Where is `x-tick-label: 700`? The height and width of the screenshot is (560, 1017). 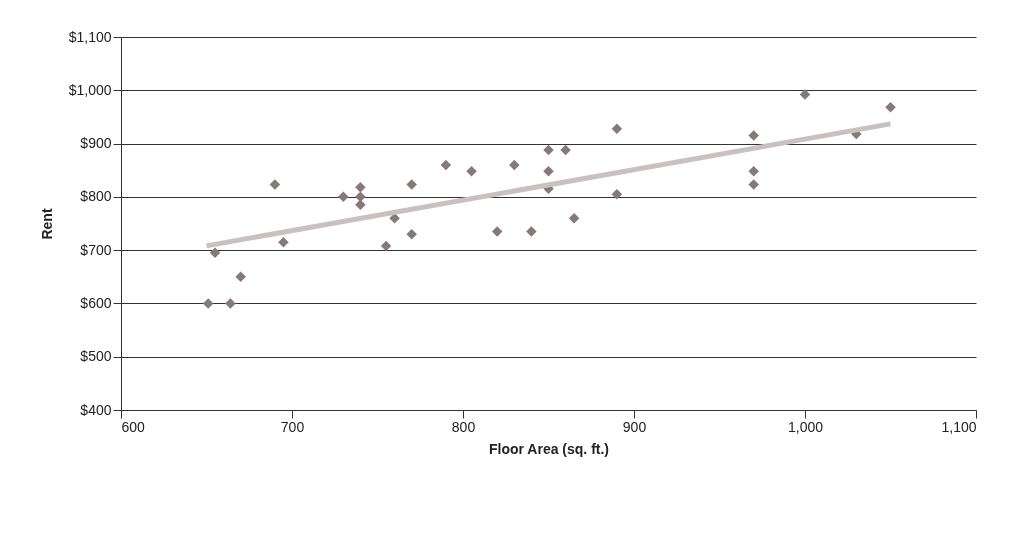
x-tick-label: 700 is located at coordinates (292, 426).